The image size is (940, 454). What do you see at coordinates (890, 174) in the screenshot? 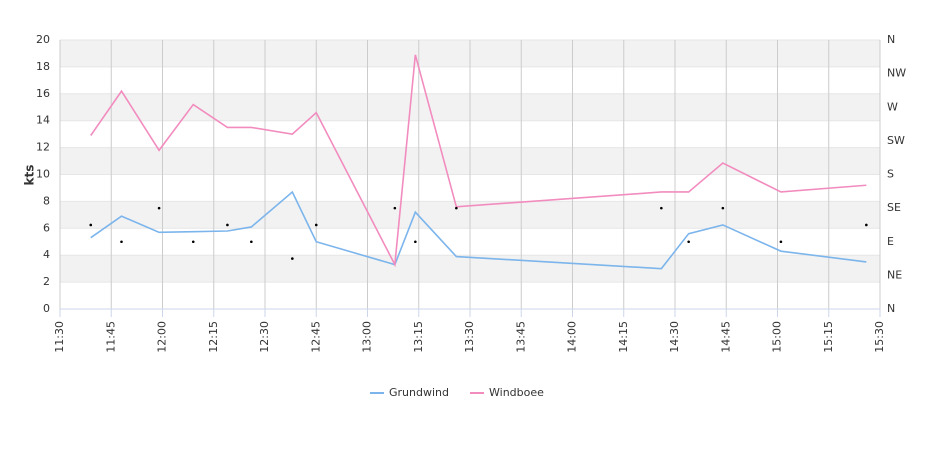
I see `y2-tick-label: S` at bounding box center [890, 174].